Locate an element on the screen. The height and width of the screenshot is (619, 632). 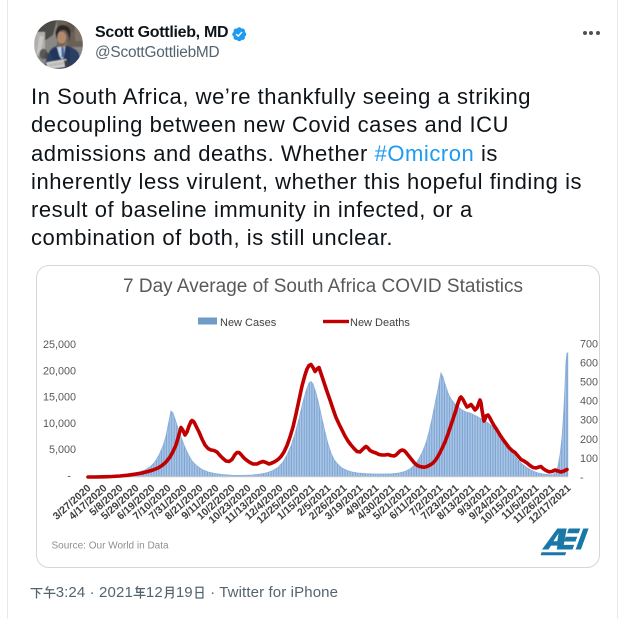
svg-text: 25,000 is located at coordinates (59, 345).